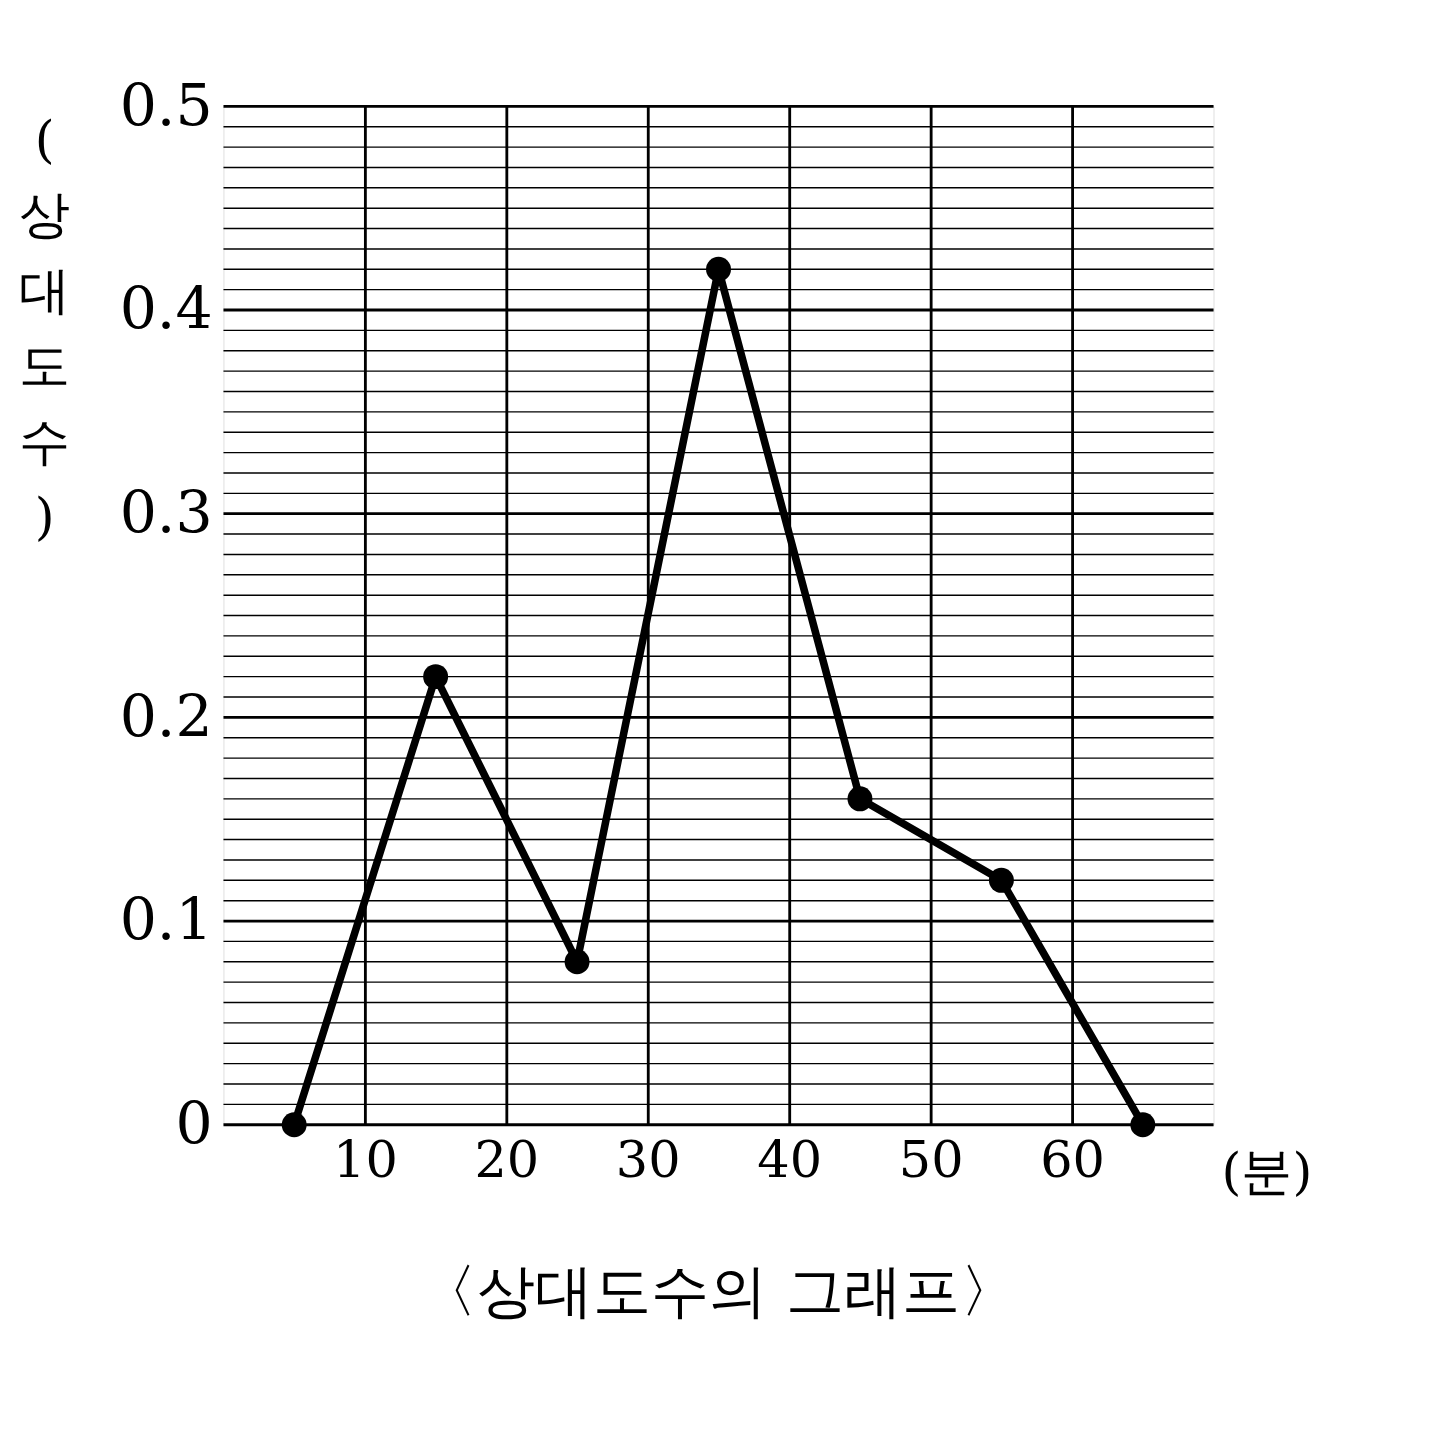  Describe the element at coordinates (790, 1160) in the screenshot. I see `x-tick-label: 40` at that location.